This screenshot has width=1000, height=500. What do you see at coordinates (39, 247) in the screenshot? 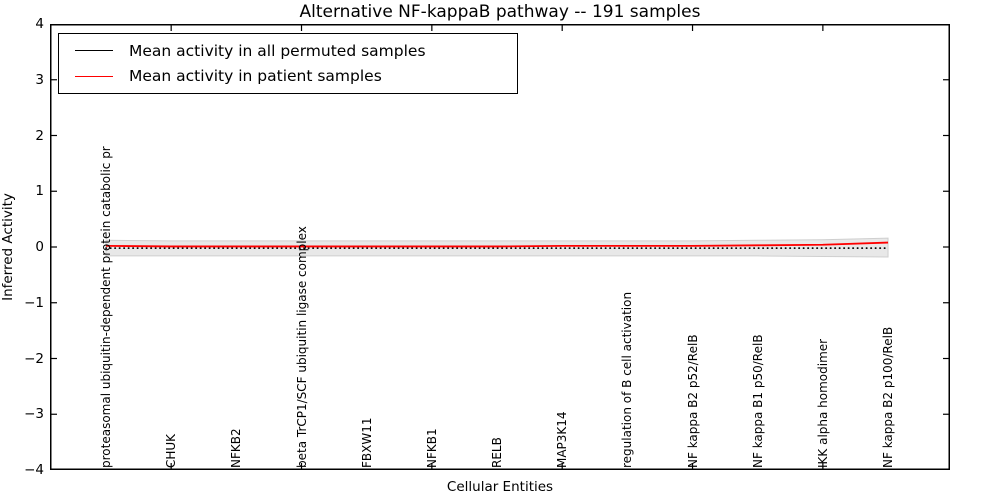
I see `y-tick-label: 0` at bounding box center [39, 247].